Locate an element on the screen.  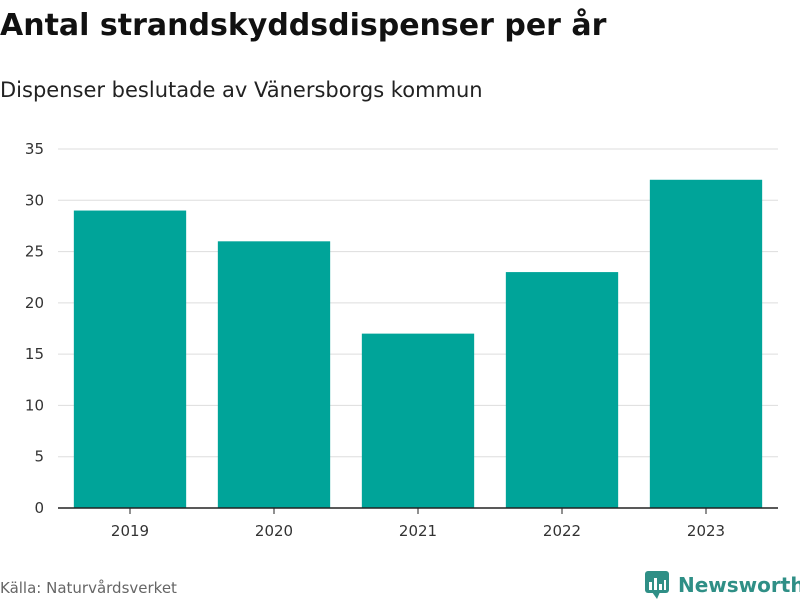
y-tick-label-30: 30 is located at coordinates (34, 200).